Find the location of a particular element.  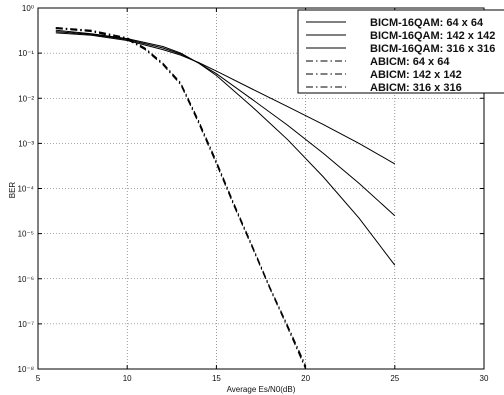

x-tick-label: 15 is located at coordinates (216, 378).